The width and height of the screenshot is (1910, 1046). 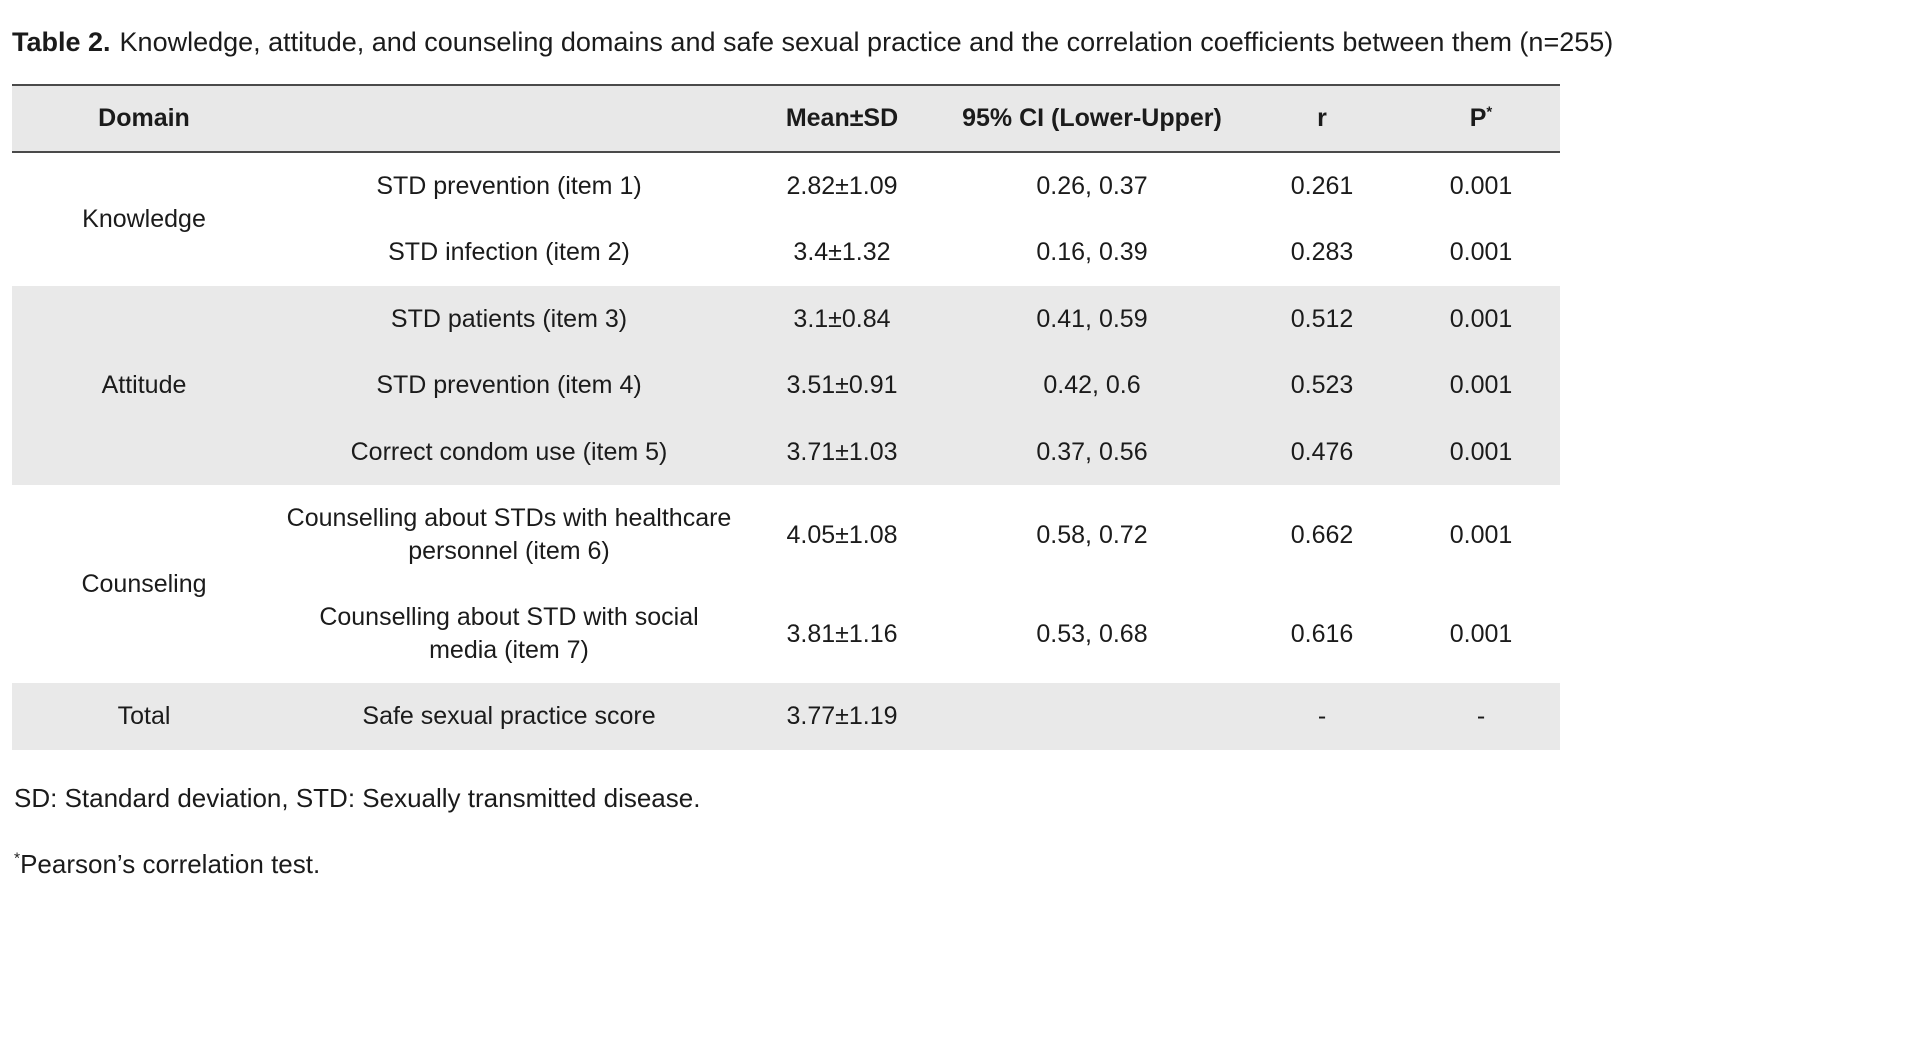 I want to click on mean-sd-cell: 3.1±0.84, so click(x=842, y=319).